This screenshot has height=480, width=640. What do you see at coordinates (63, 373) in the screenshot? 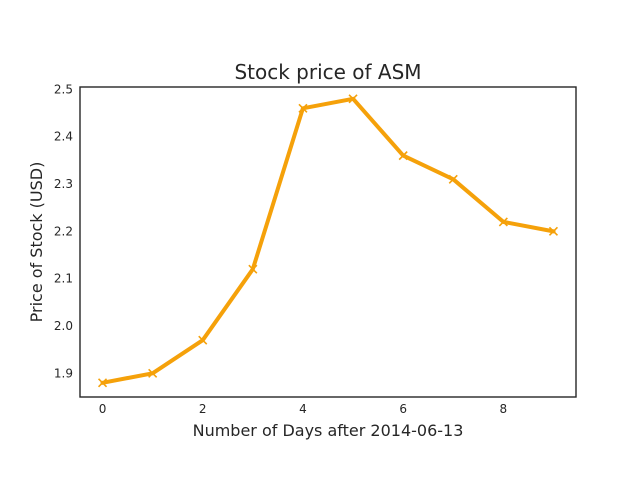
I see `y-tick-label: 1.9` at bounding box center [63, 373].